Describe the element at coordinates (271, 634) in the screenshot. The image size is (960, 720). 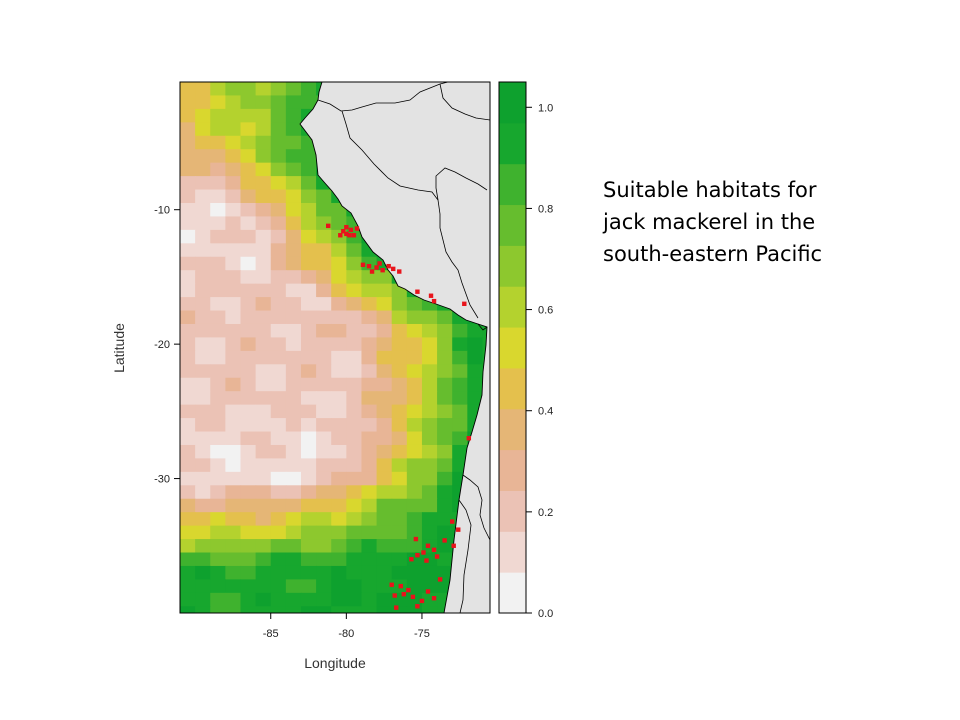
I see `x-tick-label: -85` at that location.